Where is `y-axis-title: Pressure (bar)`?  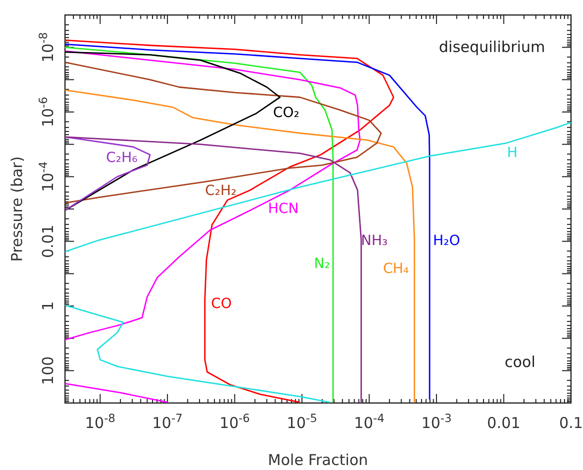
y-axis-title: Pressure (bar) is located at coordinates (17, 209).